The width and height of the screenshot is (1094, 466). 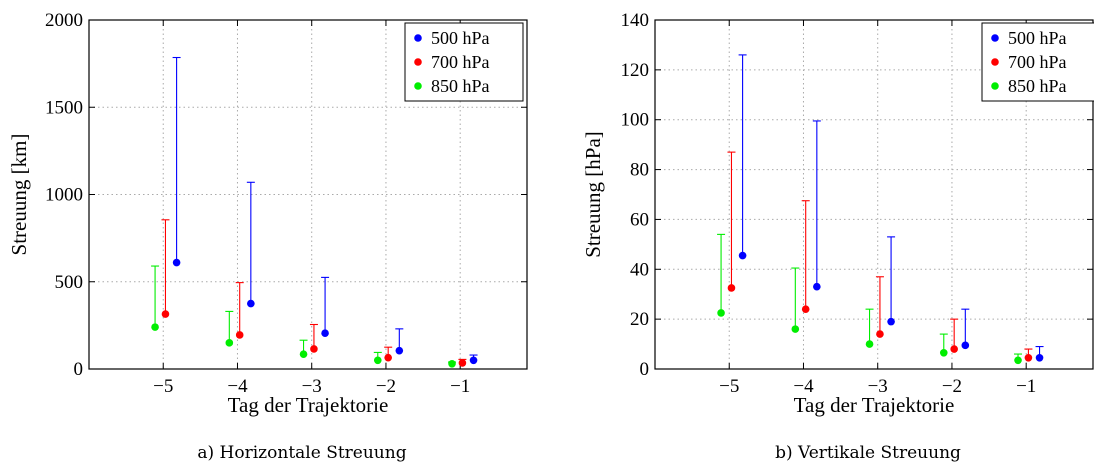 What do you see at coordinates (635, 120) in the screenshot?
I see `y-tick-label: 100` at bounding box center [635, 120].